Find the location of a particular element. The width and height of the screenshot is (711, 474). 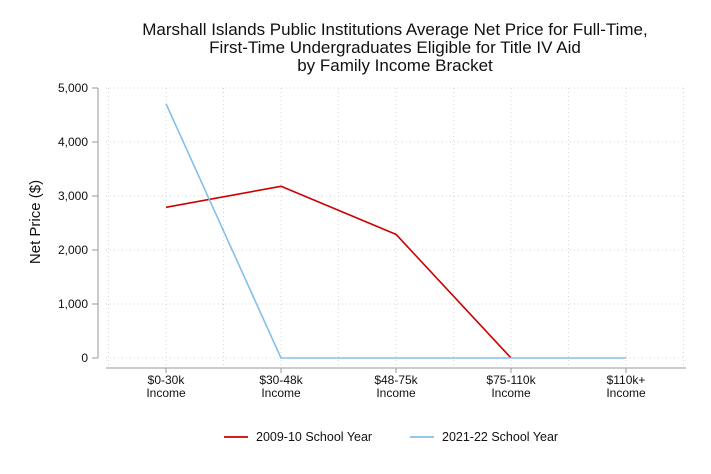

y-tick-label: 3,000 is located at coordinates (73, 196).